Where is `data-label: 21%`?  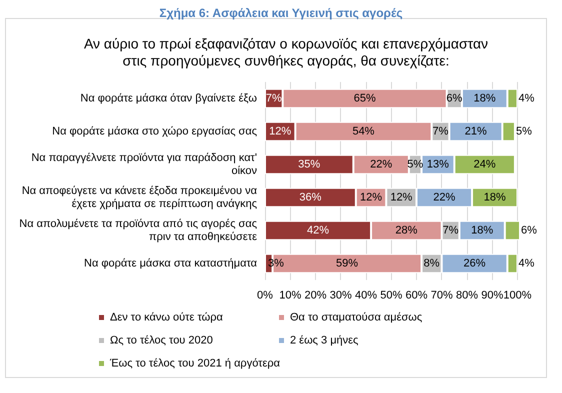
data-label: 21% is located at coordinates (476, 132).